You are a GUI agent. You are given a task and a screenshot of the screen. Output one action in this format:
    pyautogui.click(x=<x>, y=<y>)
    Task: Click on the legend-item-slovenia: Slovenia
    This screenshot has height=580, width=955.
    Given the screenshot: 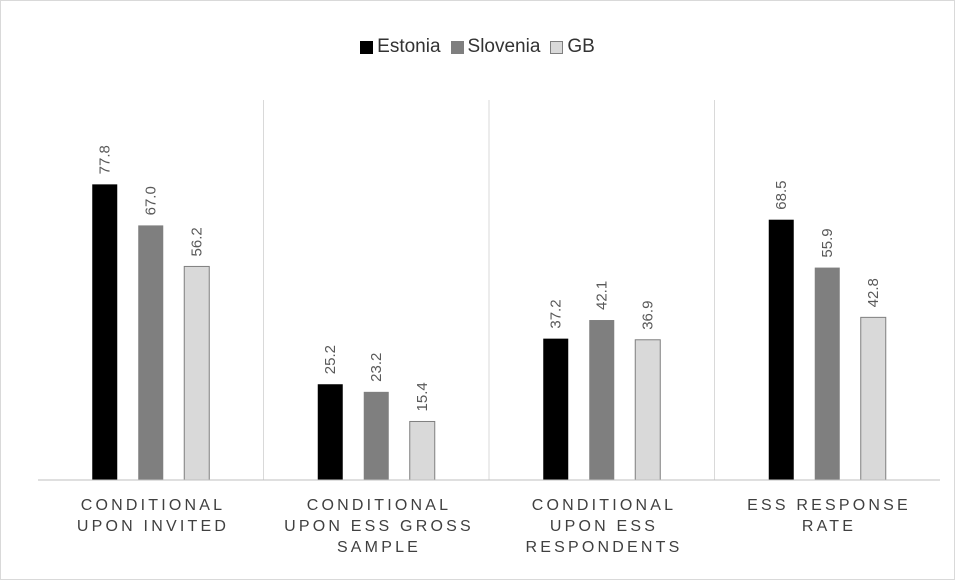 What is the action you would take?
    pyautogui.click(x=495, y=47)
    